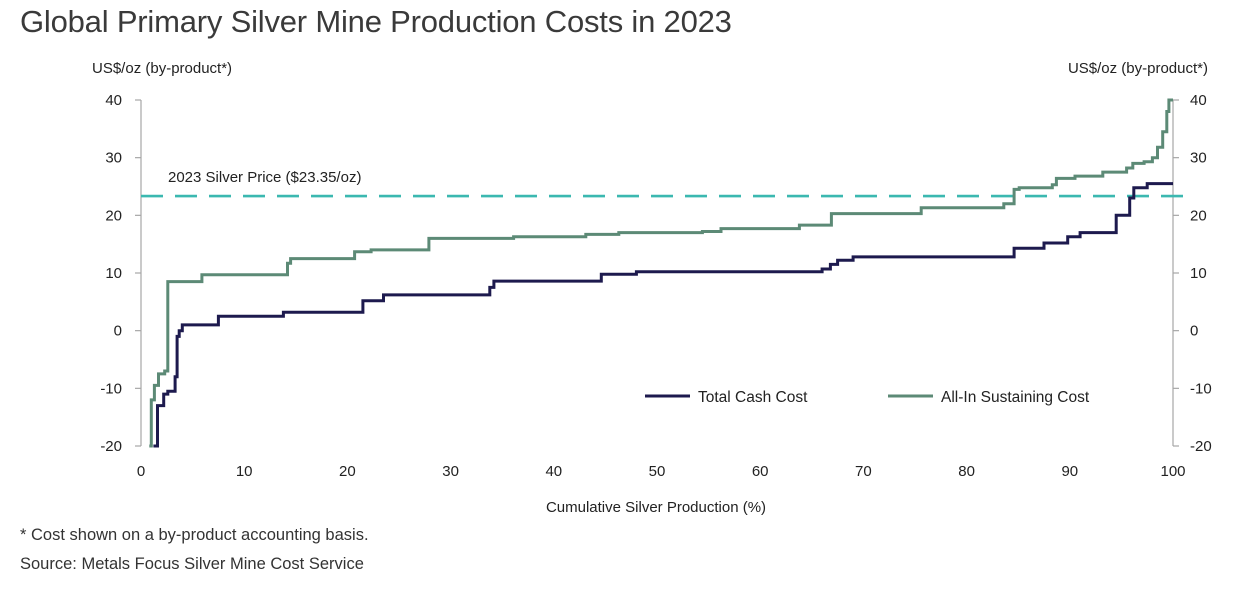 Image resolution: width=1237 pixels, height=590 pixels. I want to click on y-tick-label-left: 40, so click(113, 100).